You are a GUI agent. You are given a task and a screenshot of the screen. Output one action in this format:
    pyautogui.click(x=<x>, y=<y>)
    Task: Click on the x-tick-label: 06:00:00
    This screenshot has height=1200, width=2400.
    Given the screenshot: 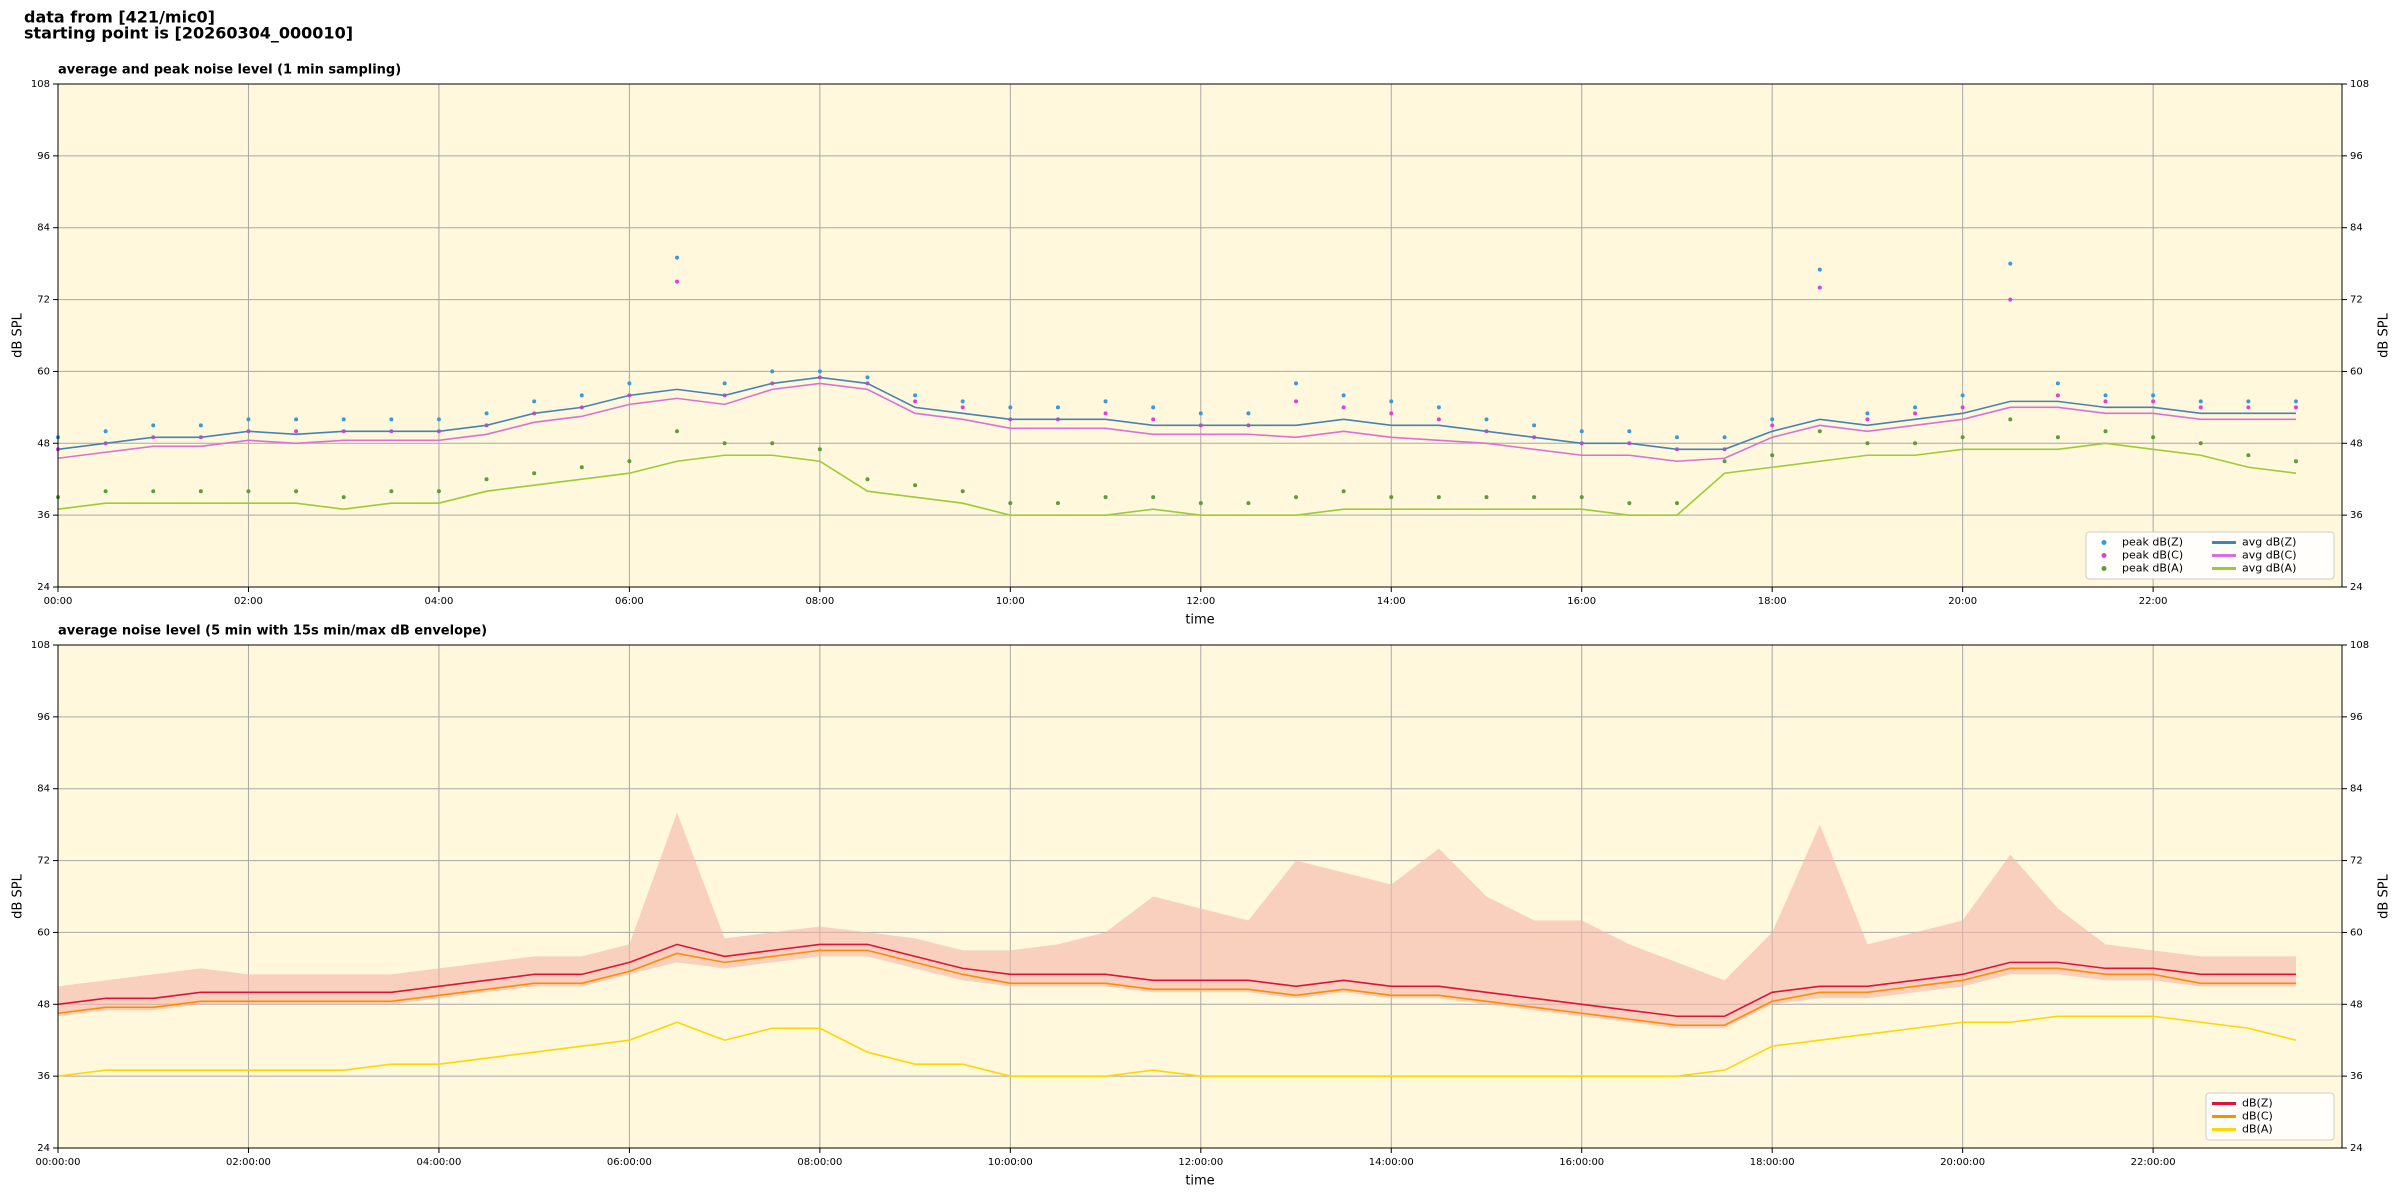 What is the action you would take?
    pyautogui.click(x=629, y=1162)
    